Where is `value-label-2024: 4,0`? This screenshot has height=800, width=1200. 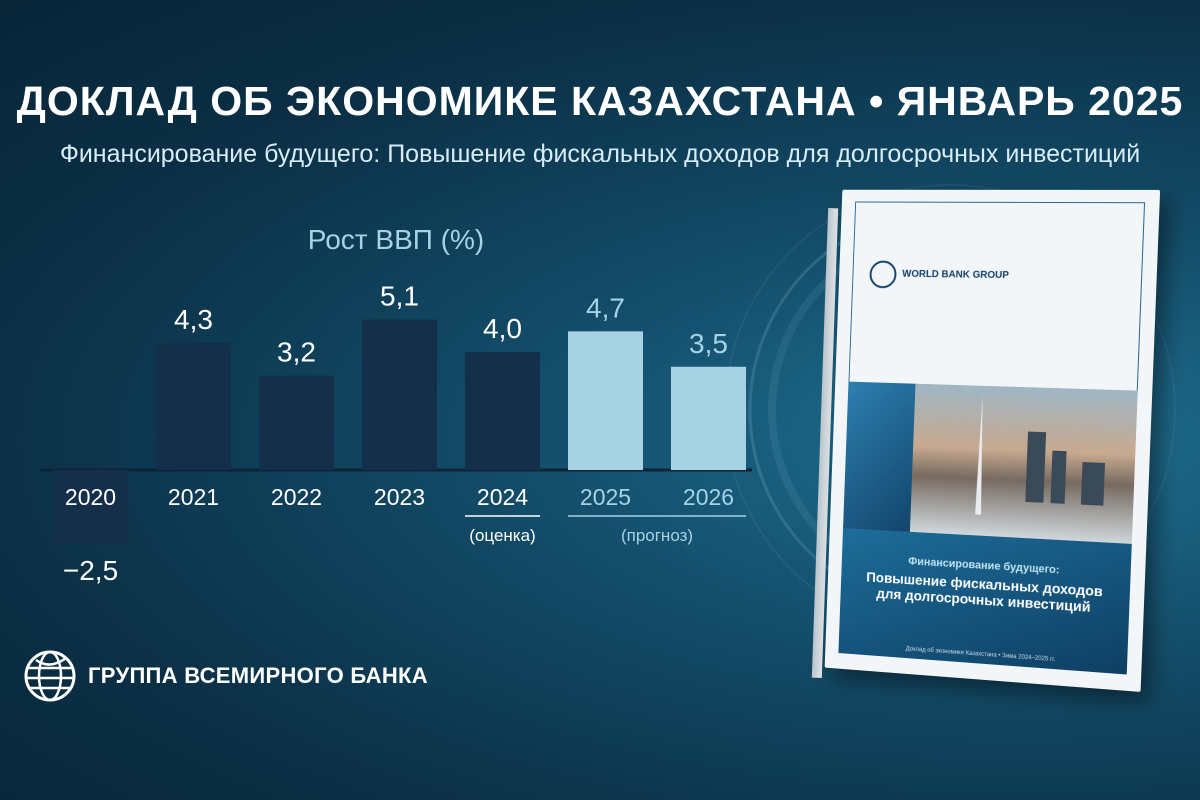 value-label-2024: 4,0 is located at coordinates (502, 328).